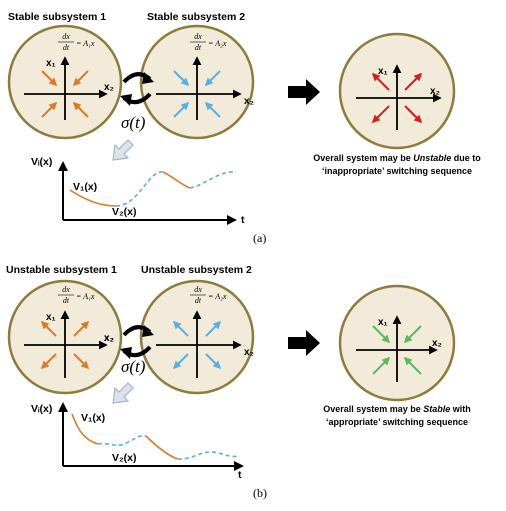 This screenshot has height=511, width=506. I want to click on result-text-line1: Overall system may be Unstable due to, so click(397, 158).